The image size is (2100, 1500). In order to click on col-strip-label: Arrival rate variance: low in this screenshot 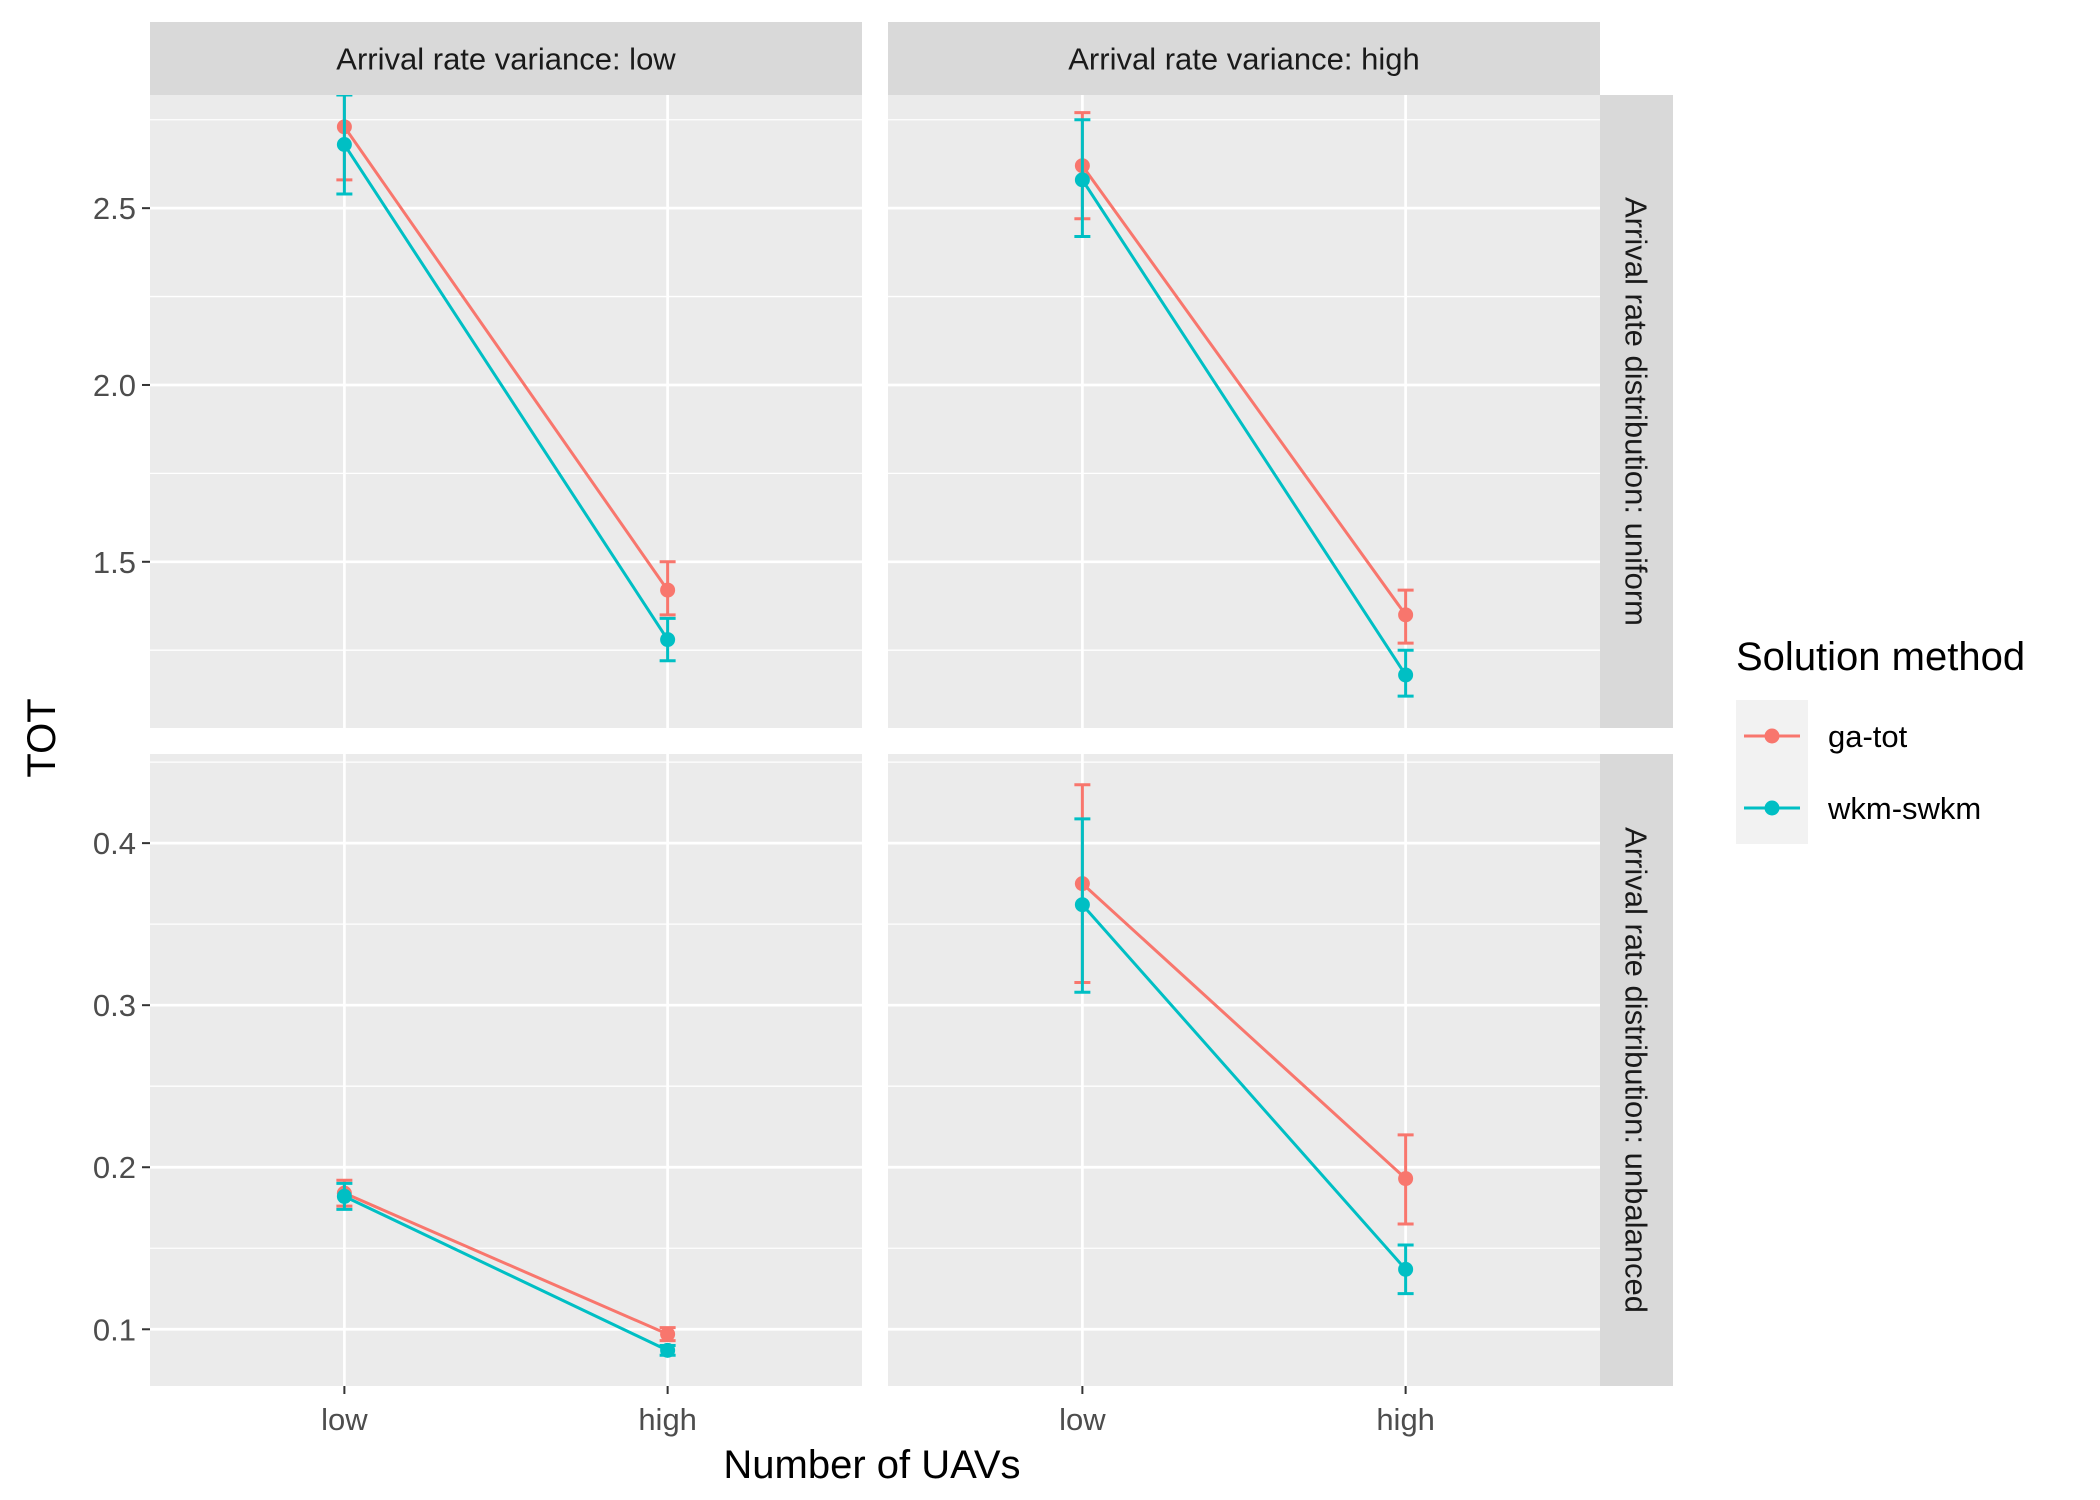, I will do `click(506, 59)`.